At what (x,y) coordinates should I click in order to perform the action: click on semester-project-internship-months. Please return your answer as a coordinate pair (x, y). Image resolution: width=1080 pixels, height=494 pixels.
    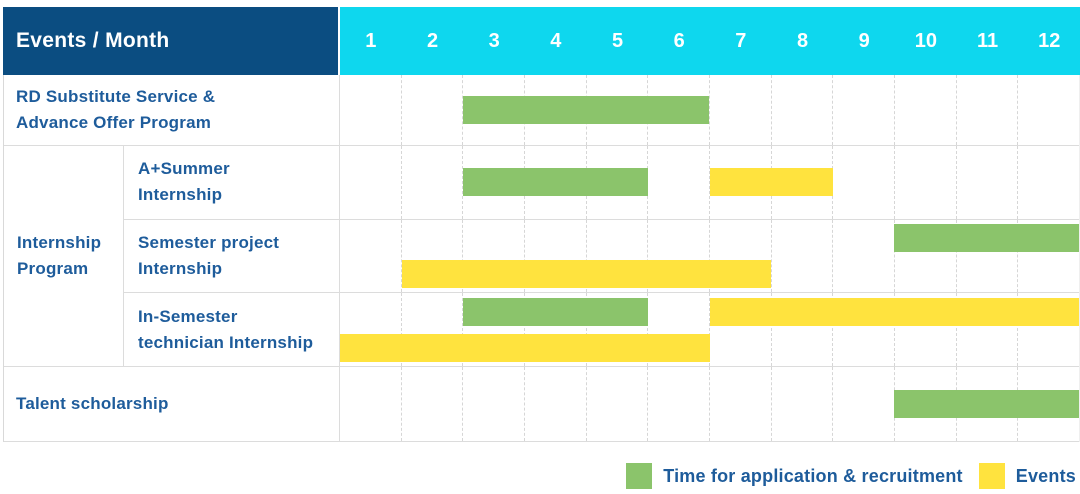
    Looking at the image, I should click on (709, 256).